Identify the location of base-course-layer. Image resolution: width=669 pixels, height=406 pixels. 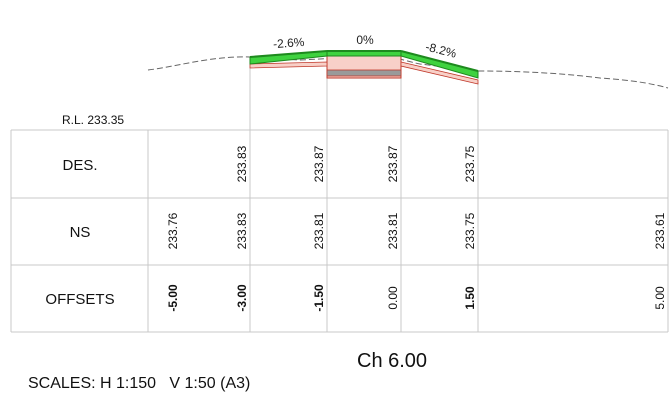
(364, 73).